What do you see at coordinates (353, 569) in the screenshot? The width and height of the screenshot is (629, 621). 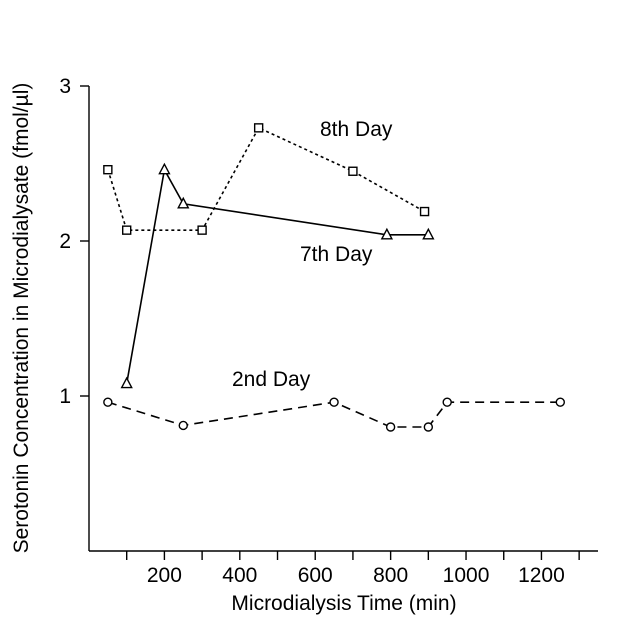 I see `x-ticks: 200 400 600 800 1000 1200` at bounding box center [353, 569].